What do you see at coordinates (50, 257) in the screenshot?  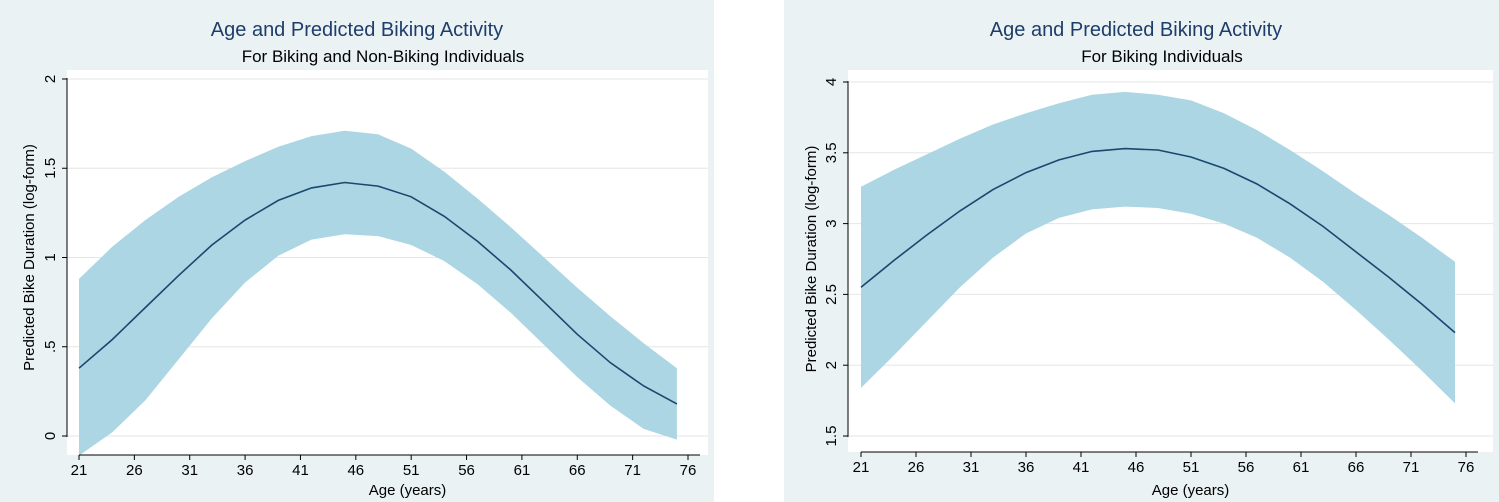 I see `y-tick-label: 1` at bounding box center [50, 257].